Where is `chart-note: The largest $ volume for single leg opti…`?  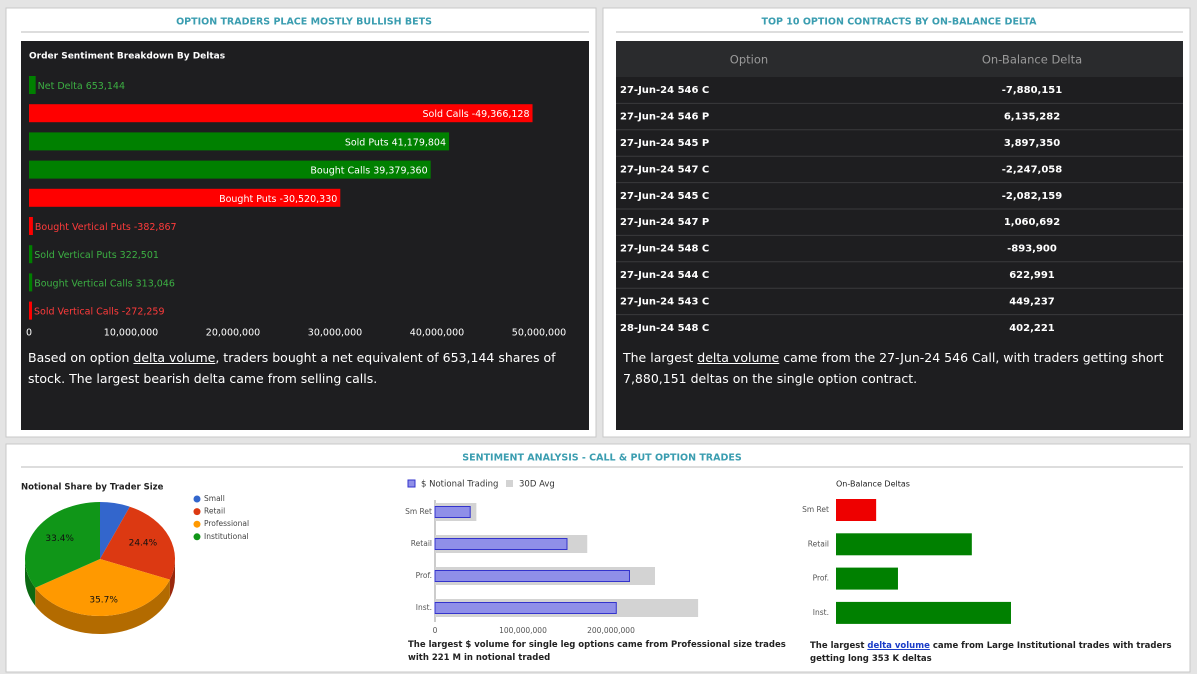
chart-note: The largest $ volume for single leg opti… is located at coordinates (597, 651).